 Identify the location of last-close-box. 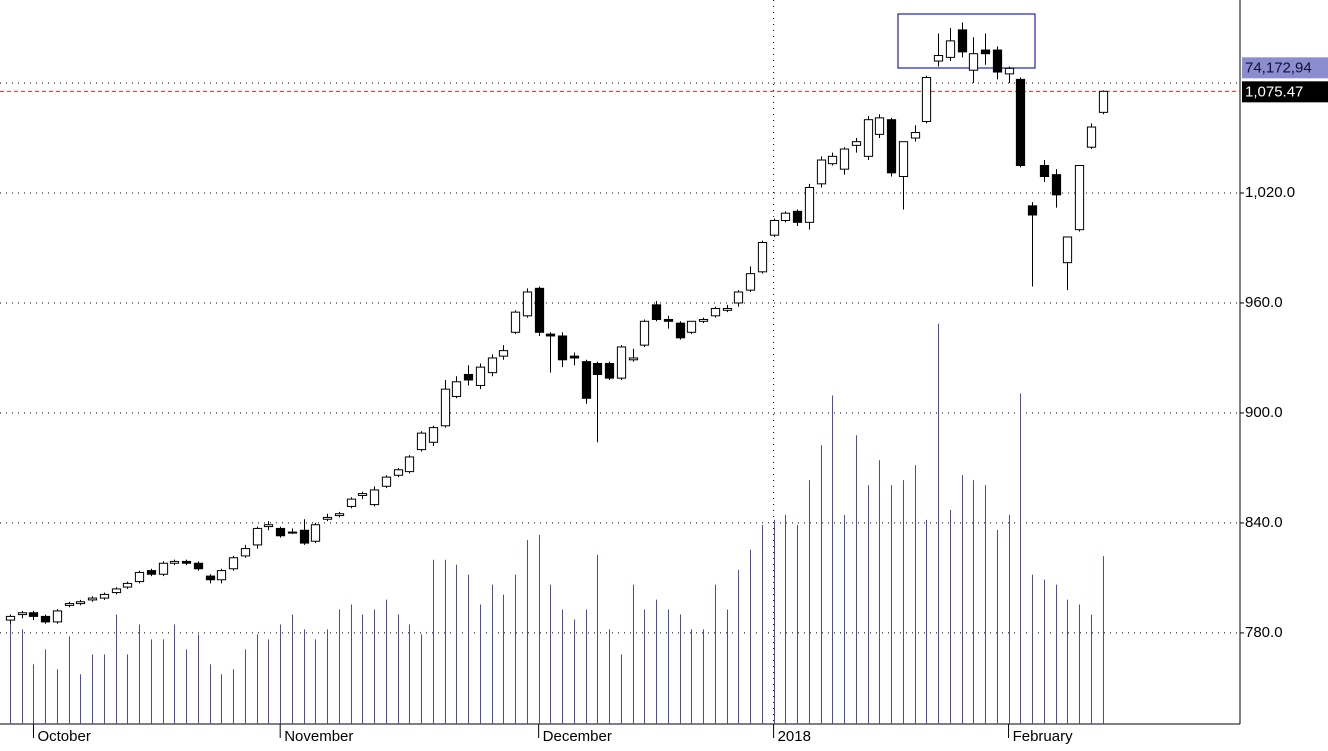
(1285, 92).